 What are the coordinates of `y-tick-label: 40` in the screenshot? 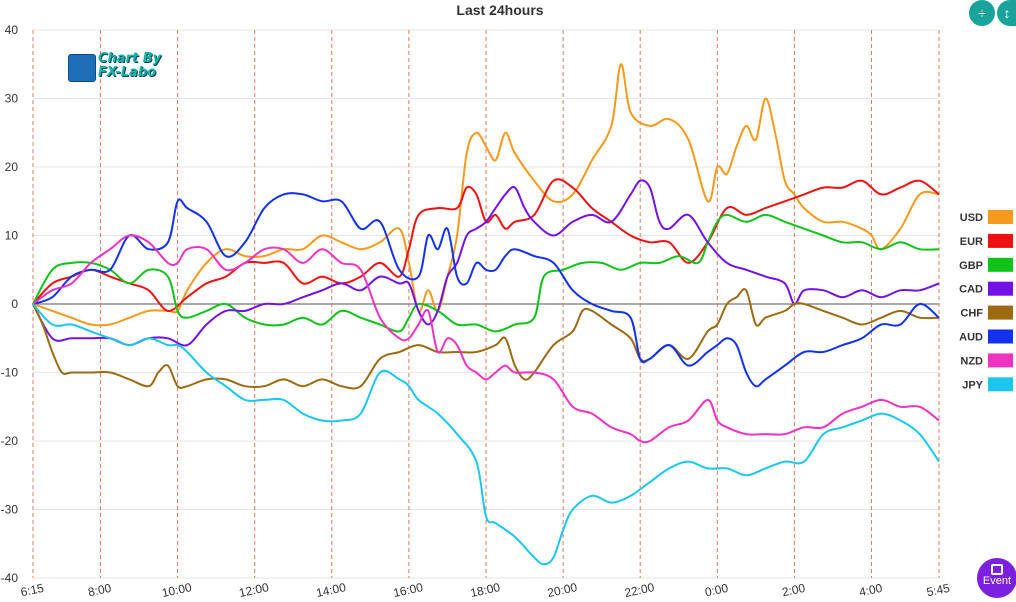 It's located at (12, 30).